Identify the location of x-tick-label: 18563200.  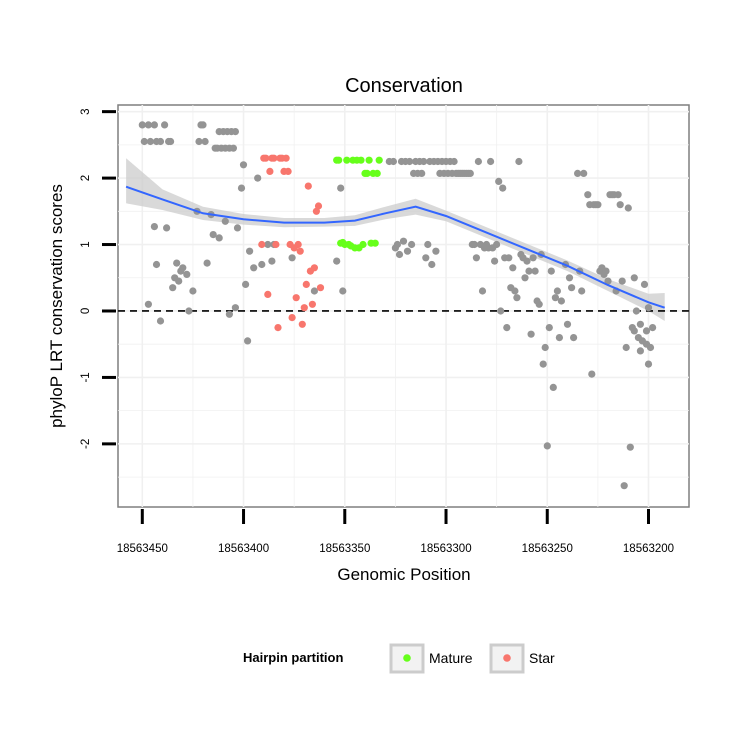
(648, 549).